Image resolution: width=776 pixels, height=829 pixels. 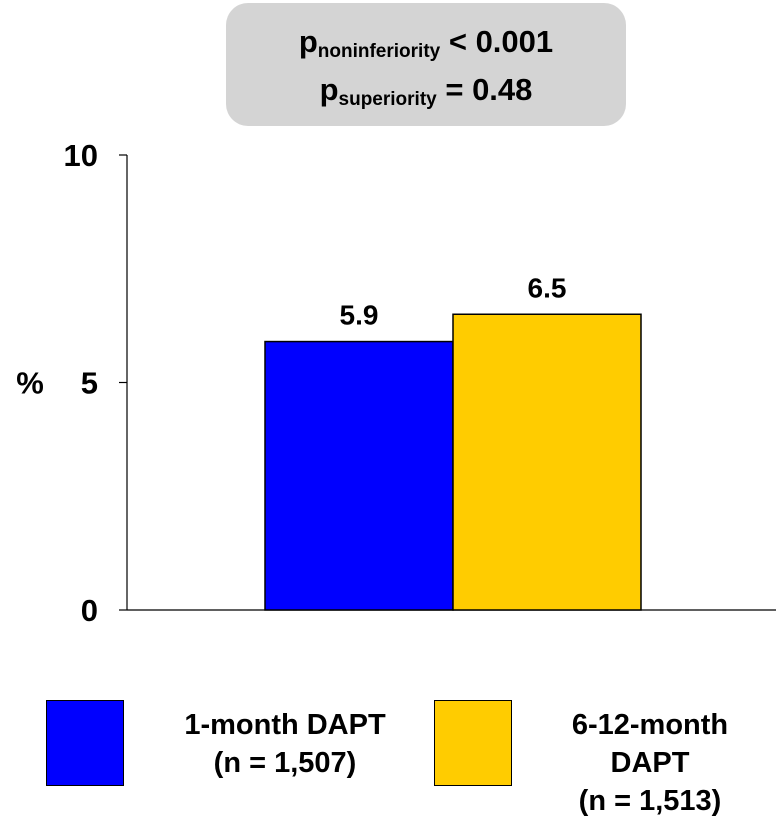 I want to click on x-axis-category-label: Primary Outcome, so click(x=453, y=649).